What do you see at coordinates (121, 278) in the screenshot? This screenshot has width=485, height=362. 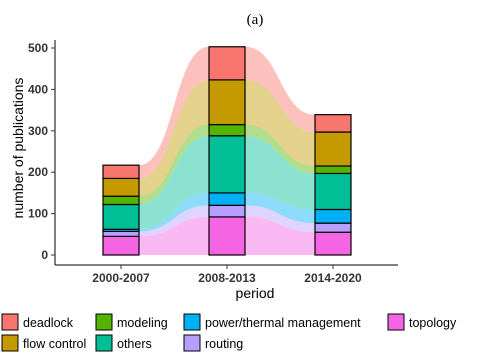 I see `x-tick-label: 2000-2007` at bounding box center [121, 278].